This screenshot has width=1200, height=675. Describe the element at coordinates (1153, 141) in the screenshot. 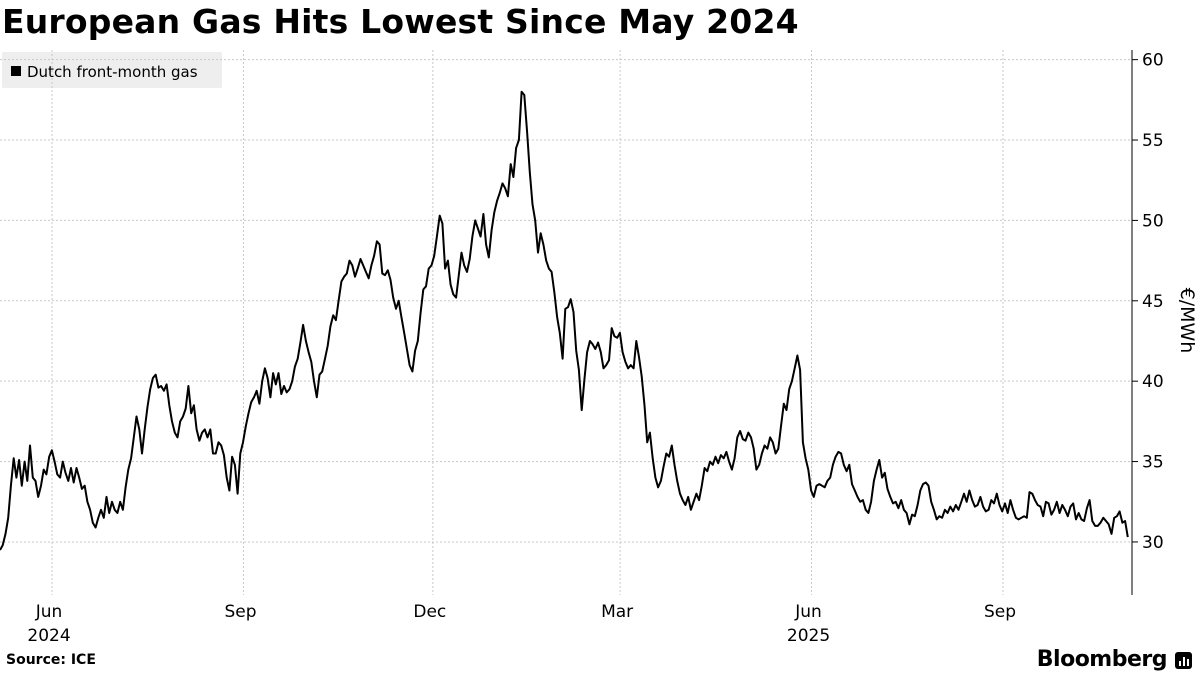

I see `y-tick-label: 55` at that location.